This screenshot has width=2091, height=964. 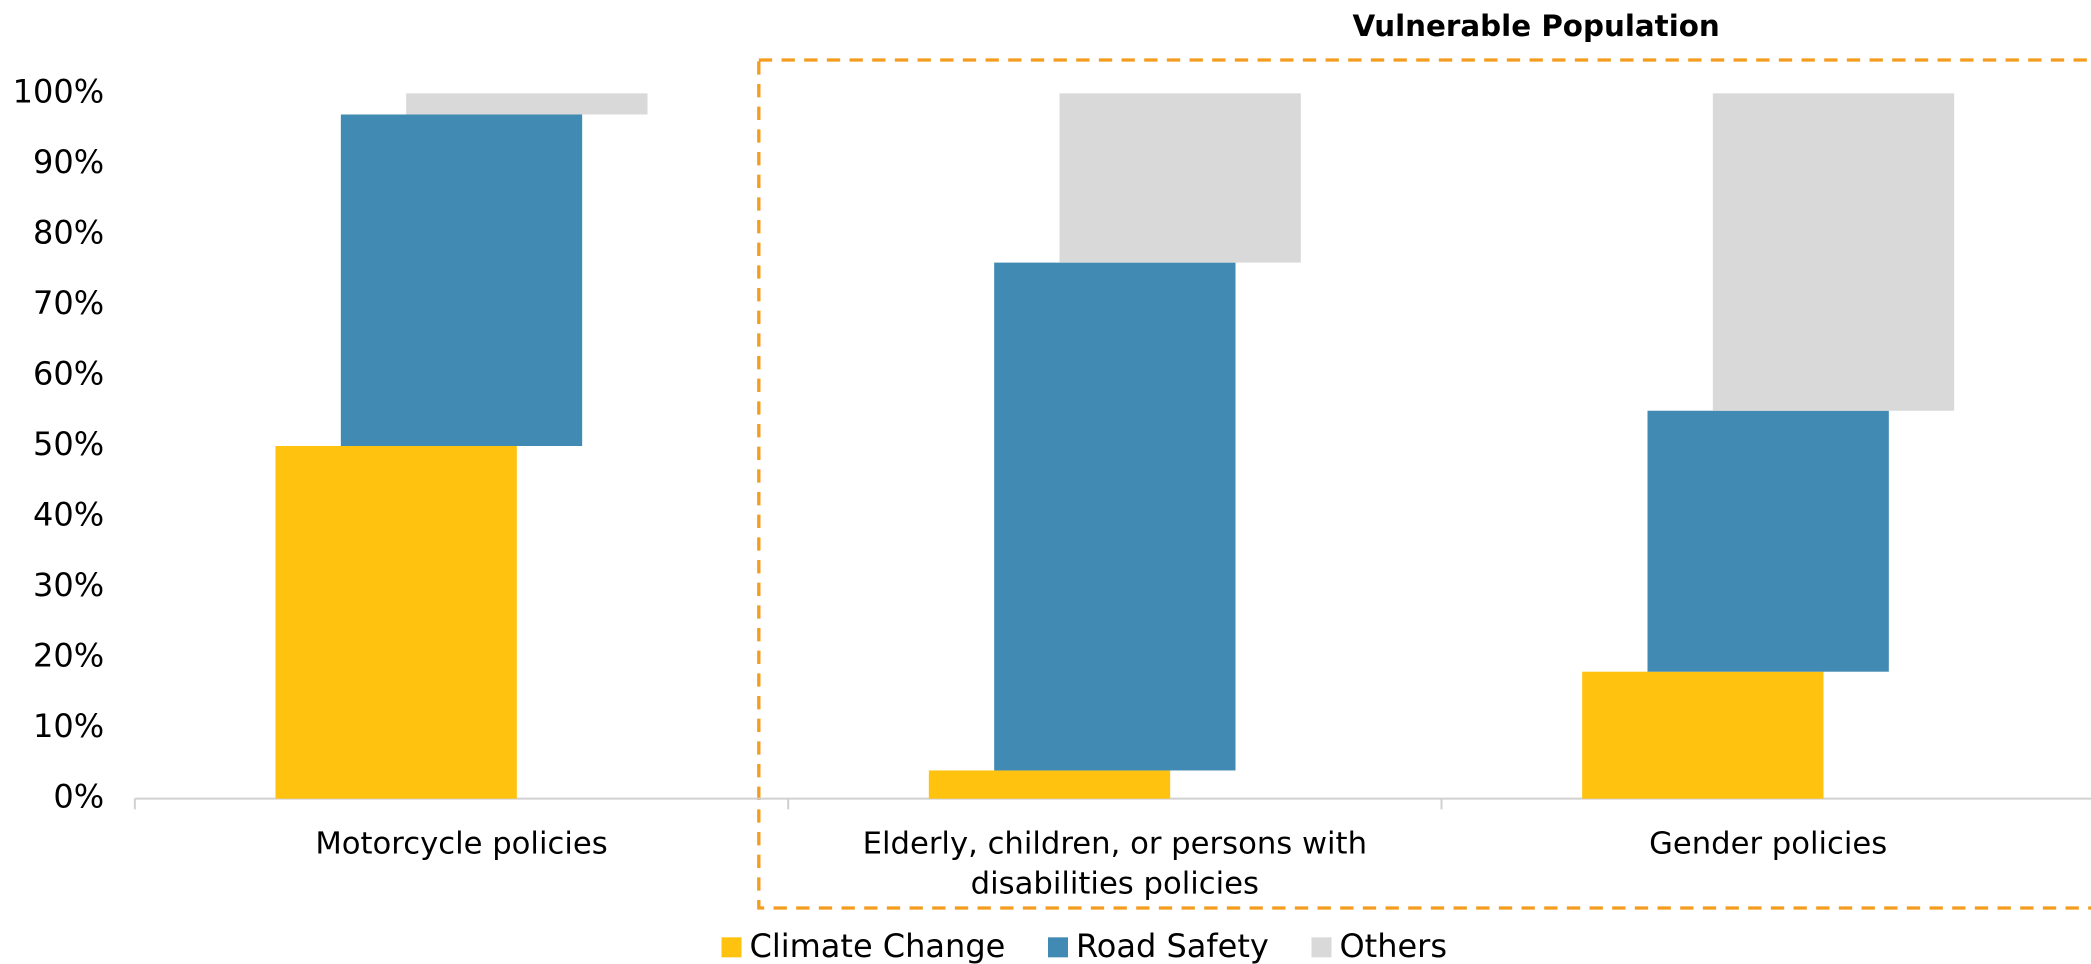 I want to click on y-tick-label: 60%, so click(x=68, y=373).